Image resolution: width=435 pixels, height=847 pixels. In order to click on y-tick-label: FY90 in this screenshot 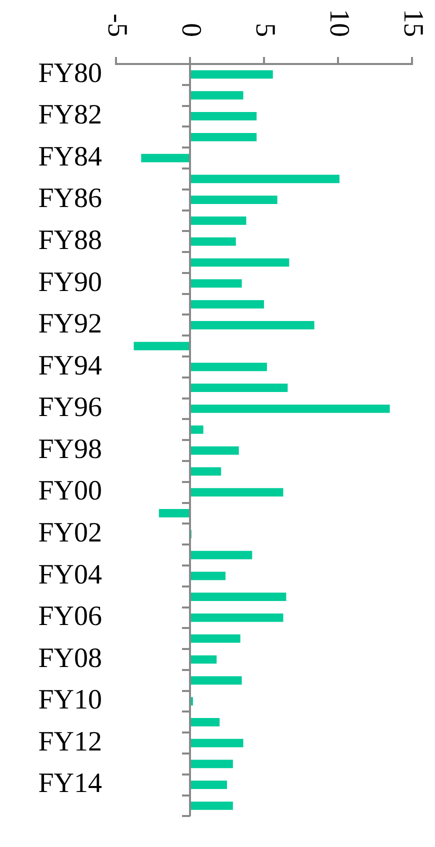, I will do `click(70, 282)`.